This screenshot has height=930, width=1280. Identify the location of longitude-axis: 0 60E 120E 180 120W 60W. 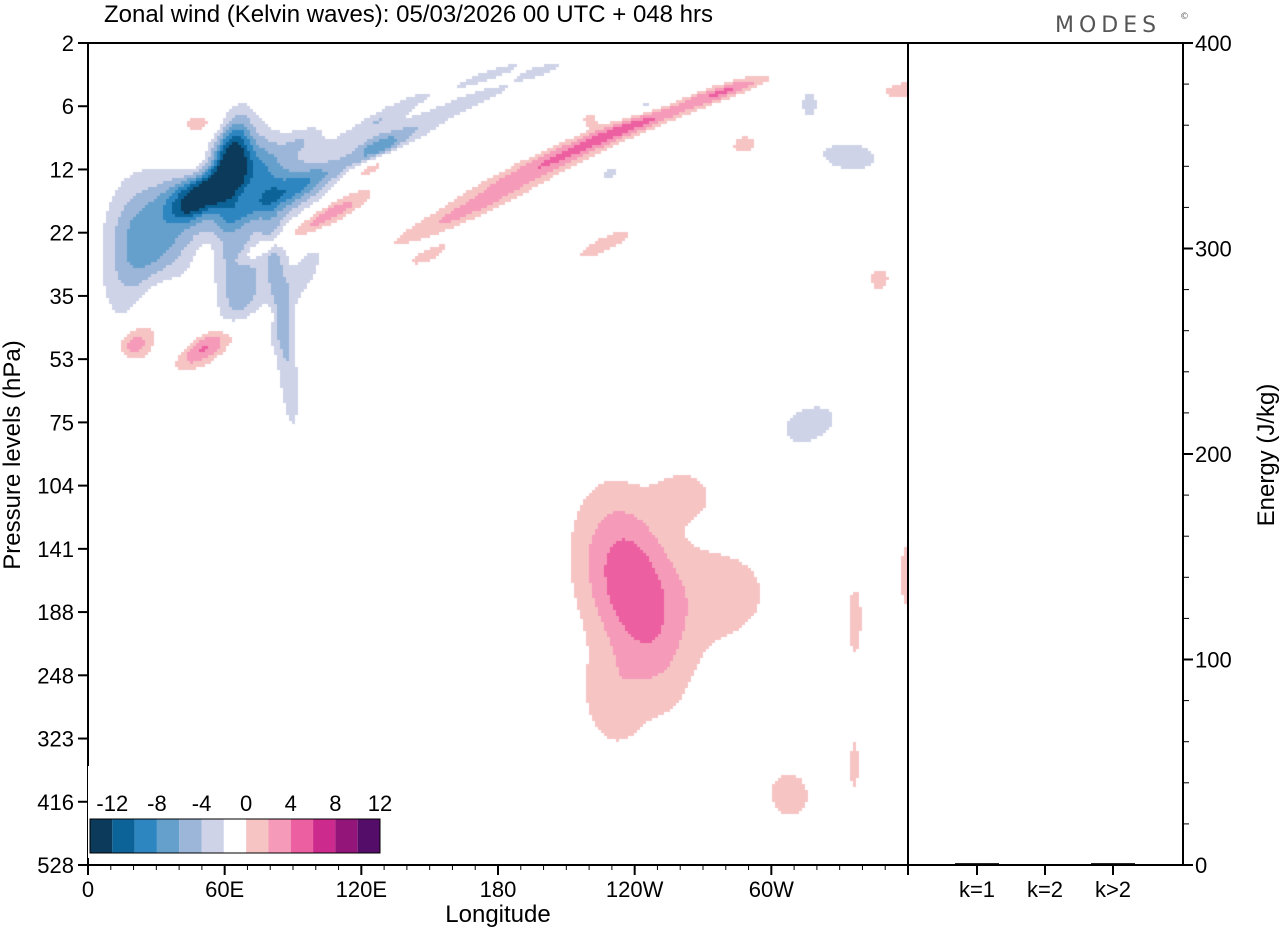
(495, 883).